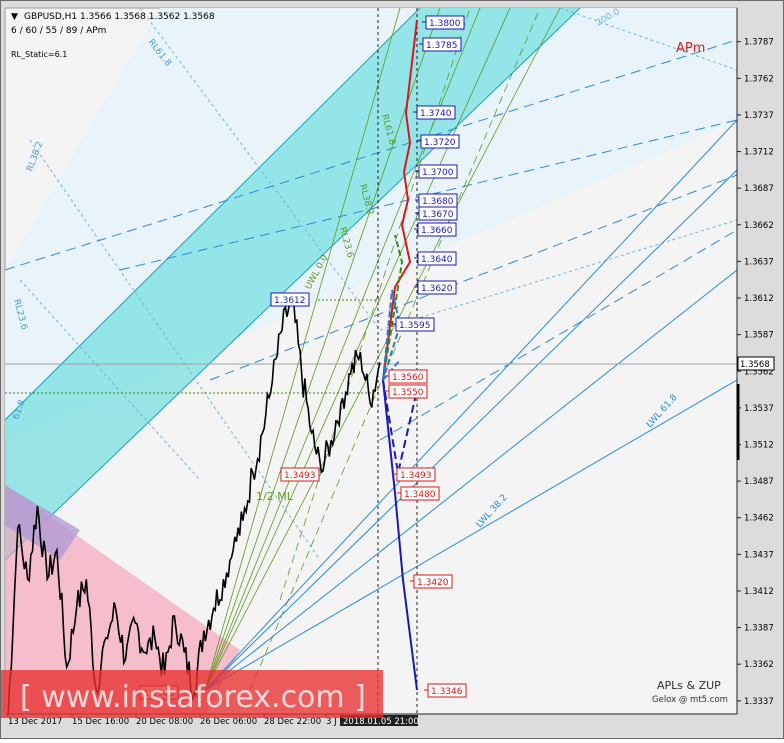  Describe the element at coordinates (331, 722) in the screenshot. I see `x-tick-label: 3 J` at that location.